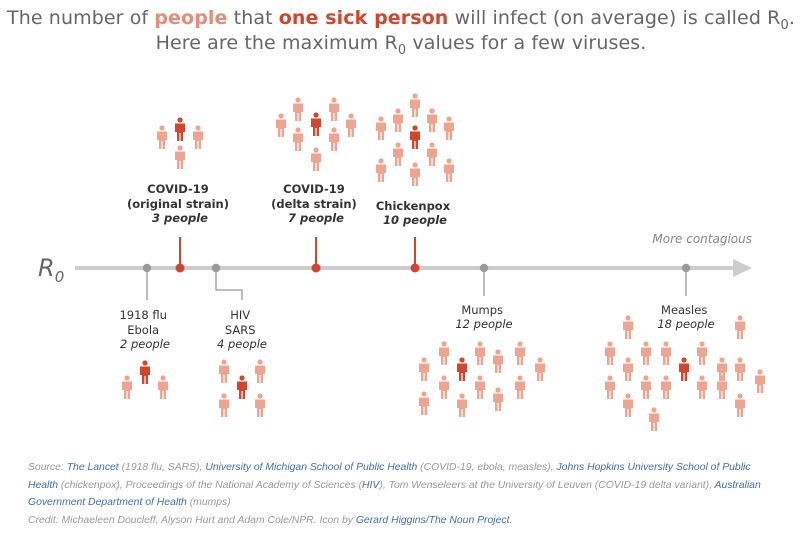  I want to click on marker-measles, so click(686, 268).